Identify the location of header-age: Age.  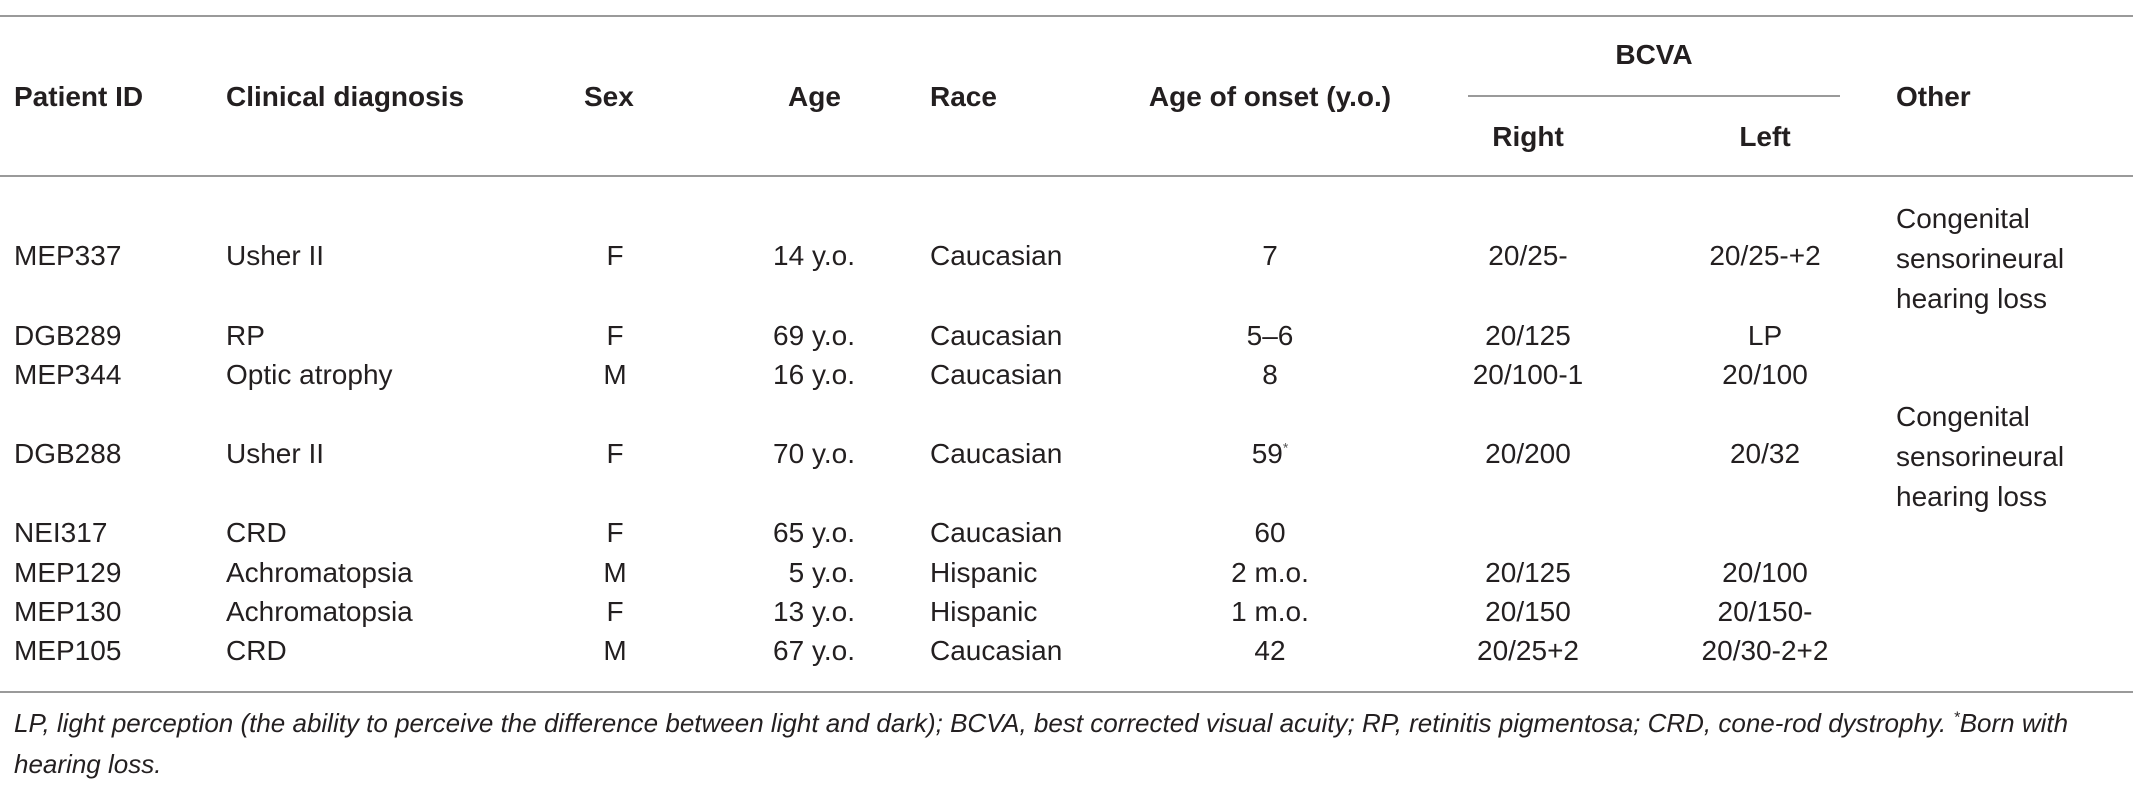
(814, 96).